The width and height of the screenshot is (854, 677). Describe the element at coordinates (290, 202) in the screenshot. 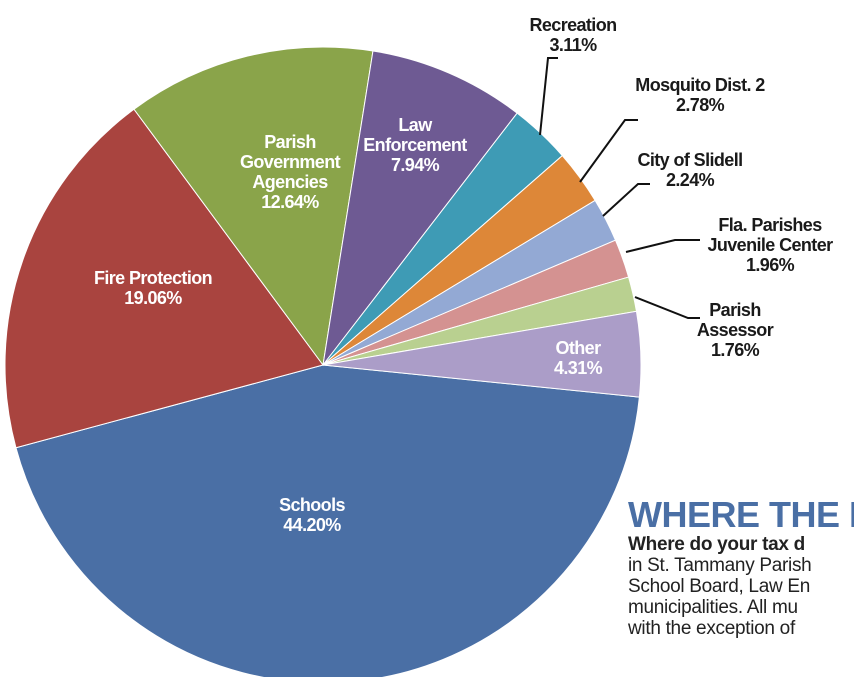

I see `value-label: 12.64%` at that location.